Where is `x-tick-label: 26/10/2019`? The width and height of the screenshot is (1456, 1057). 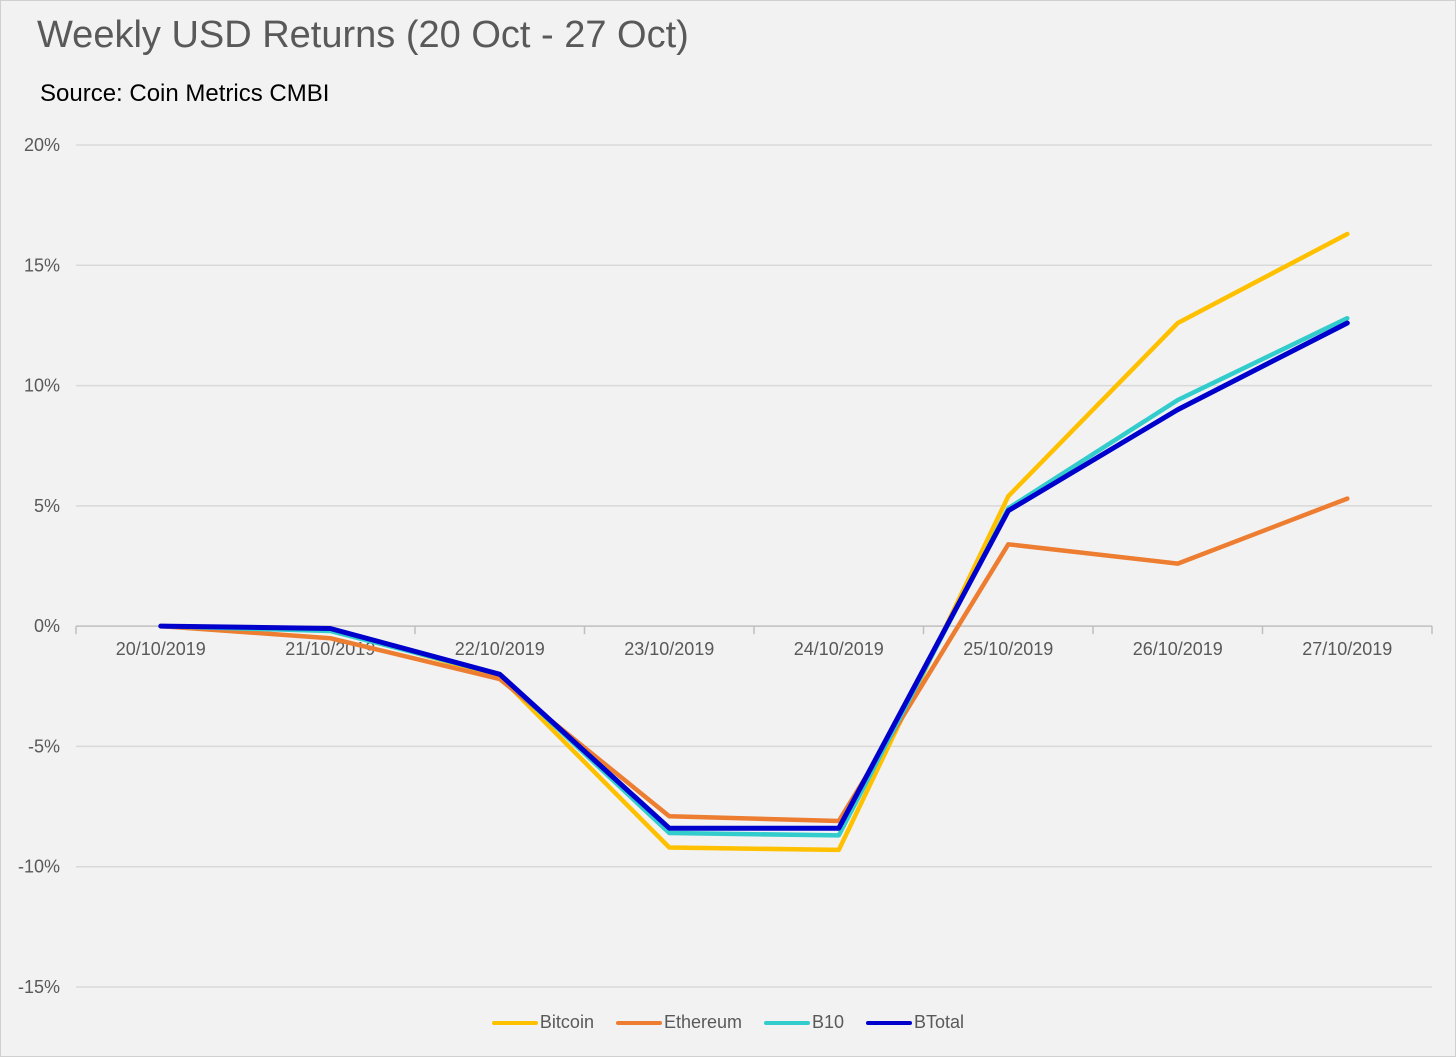
x-tick-label: 26/10/2019 is located at coordinates (1178, 649).